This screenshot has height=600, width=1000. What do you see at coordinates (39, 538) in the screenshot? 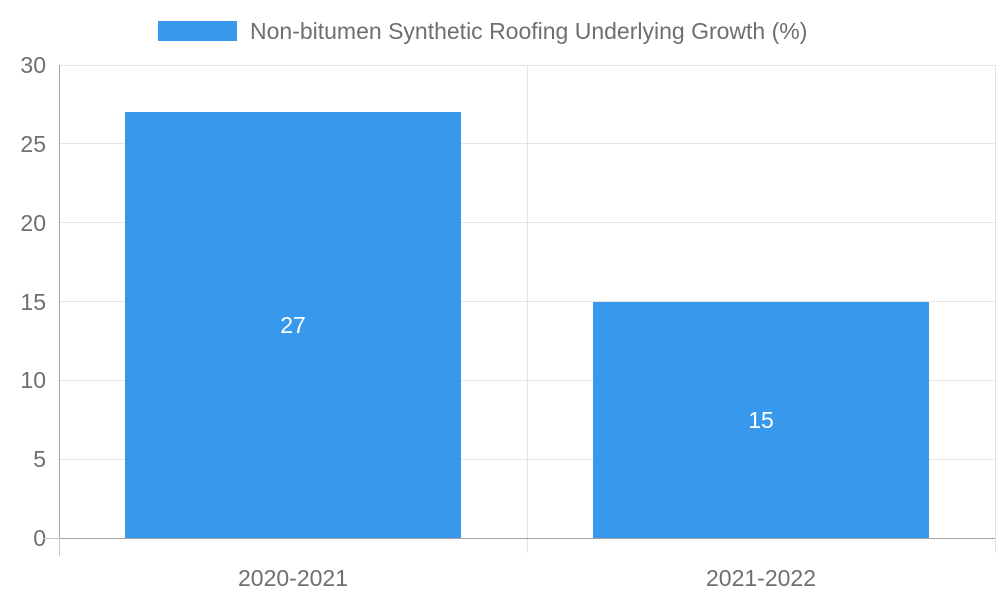
I see `y-axis-tick-label: 0` at bounding box center [39, 538].